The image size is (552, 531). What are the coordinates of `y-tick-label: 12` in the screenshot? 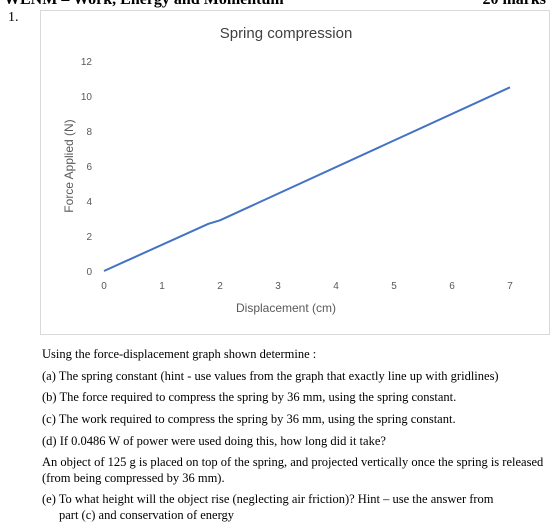 It's located at (87, 62).